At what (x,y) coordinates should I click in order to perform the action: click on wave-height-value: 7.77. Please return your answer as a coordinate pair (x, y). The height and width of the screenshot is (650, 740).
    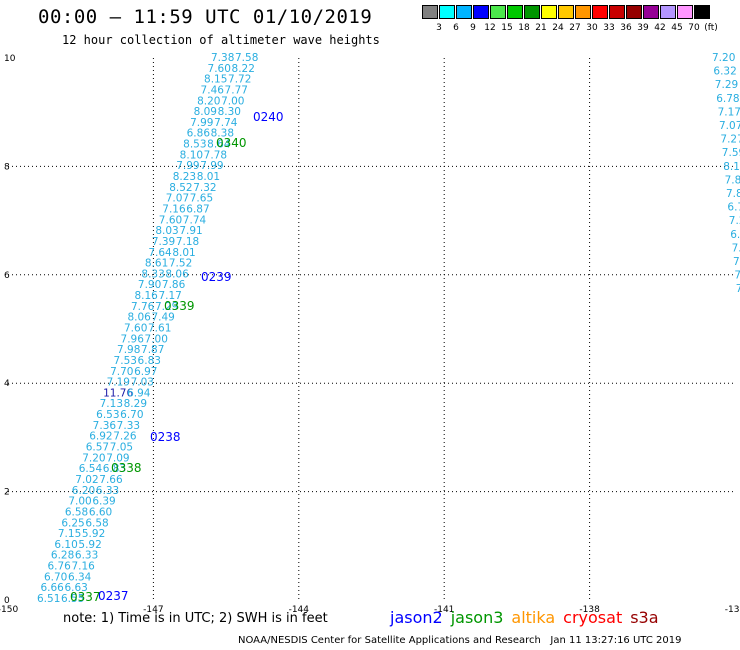
    Looking at the image, I should click on (236, 90).